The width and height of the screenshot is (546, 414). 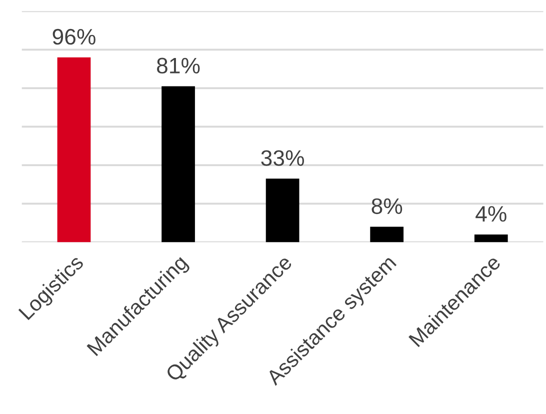 I want to click on data-label: 96%, so click(x=74, y=36).